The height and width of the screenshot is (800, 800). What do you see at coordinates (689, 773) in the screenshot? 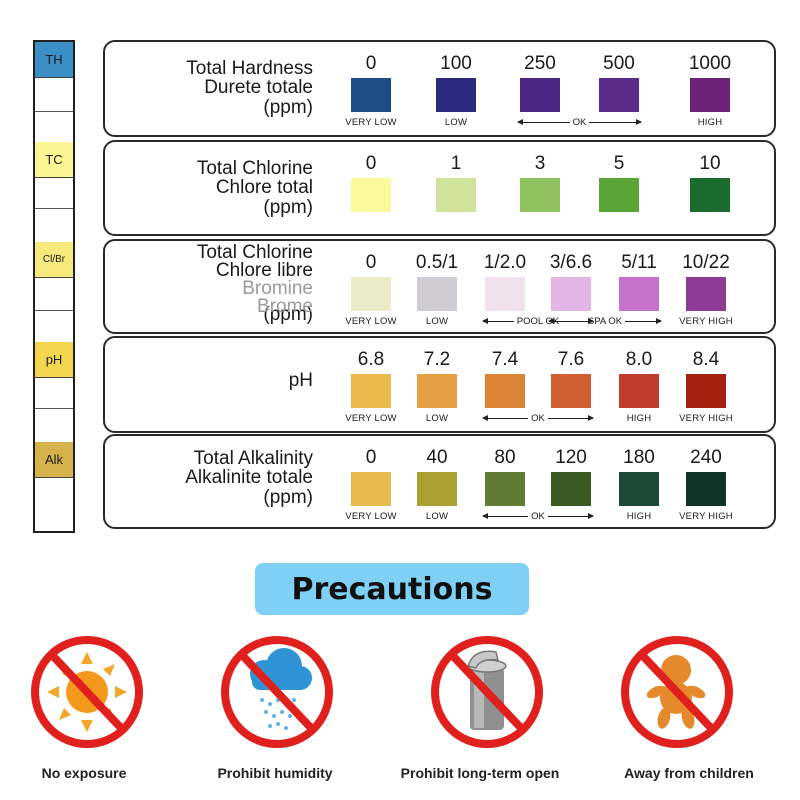
I see `caption-away-from-children: Away from children` at bounding box center [689, 773].